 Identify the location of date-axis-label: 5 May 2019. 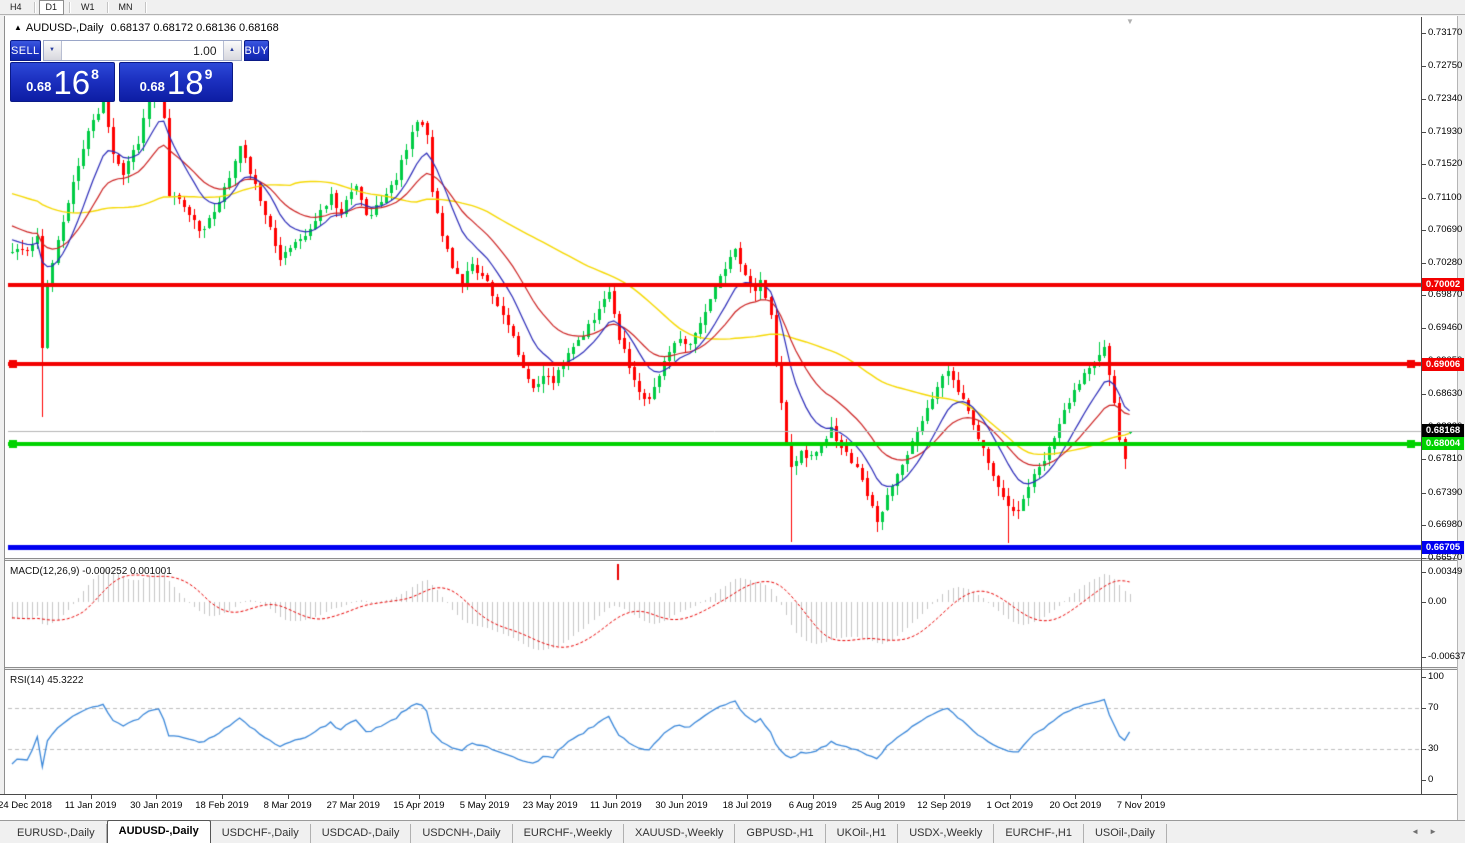
(484, 805).